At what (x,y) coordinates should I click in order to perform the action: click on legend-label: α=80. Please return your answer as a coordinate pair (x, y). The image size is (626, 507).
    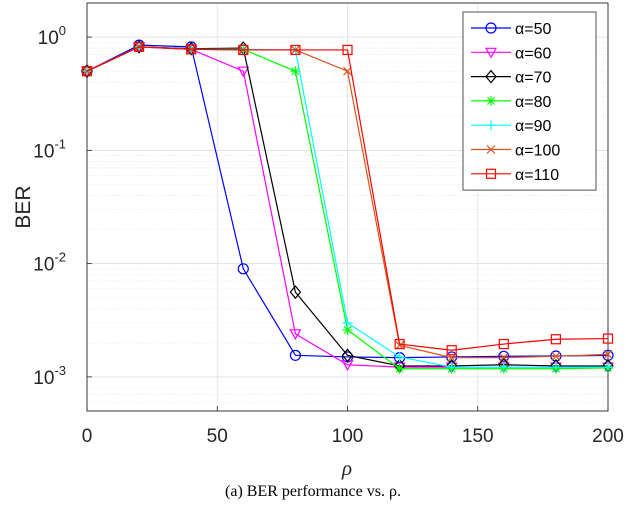
    Looking at the image, I should click on (533, 102).